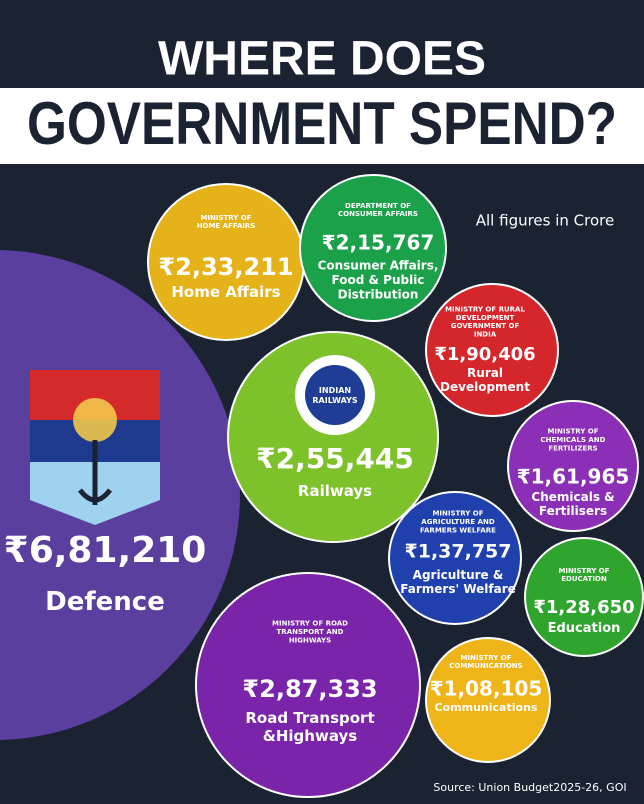  Describe the element at coordinates (583, 607) in the screenshot. I see `value-label: ₹1,28,650` at that location.